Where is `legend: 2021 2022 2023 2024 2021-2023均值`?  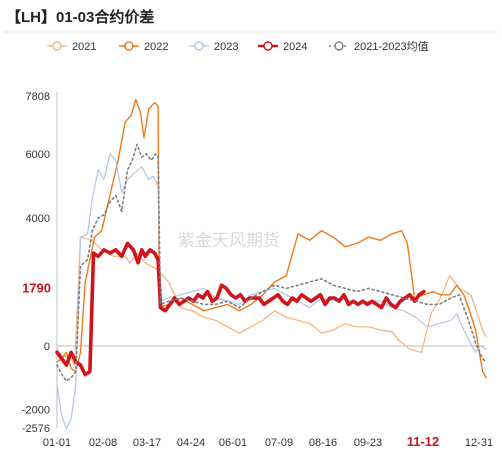 legend: 2021 2022 2023 2024 2021-2023均值 is located at coordinates (238, 46).